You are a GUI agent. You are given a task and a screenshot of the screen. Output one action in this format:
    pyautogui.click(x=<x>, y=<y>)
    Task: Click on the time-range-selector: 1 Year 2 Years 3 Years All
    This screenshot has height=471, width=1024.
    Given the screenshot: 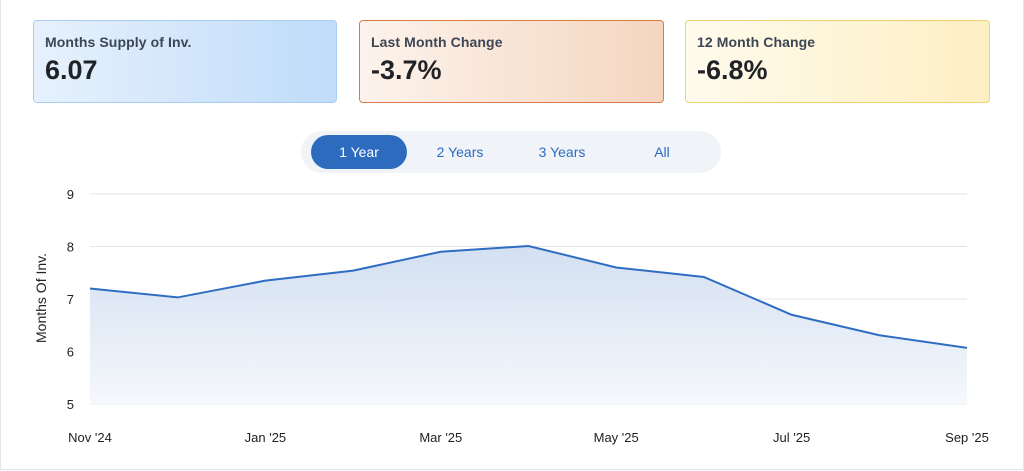 What is the action you would take?
    pyautogui.click(x=511, y=152)
    